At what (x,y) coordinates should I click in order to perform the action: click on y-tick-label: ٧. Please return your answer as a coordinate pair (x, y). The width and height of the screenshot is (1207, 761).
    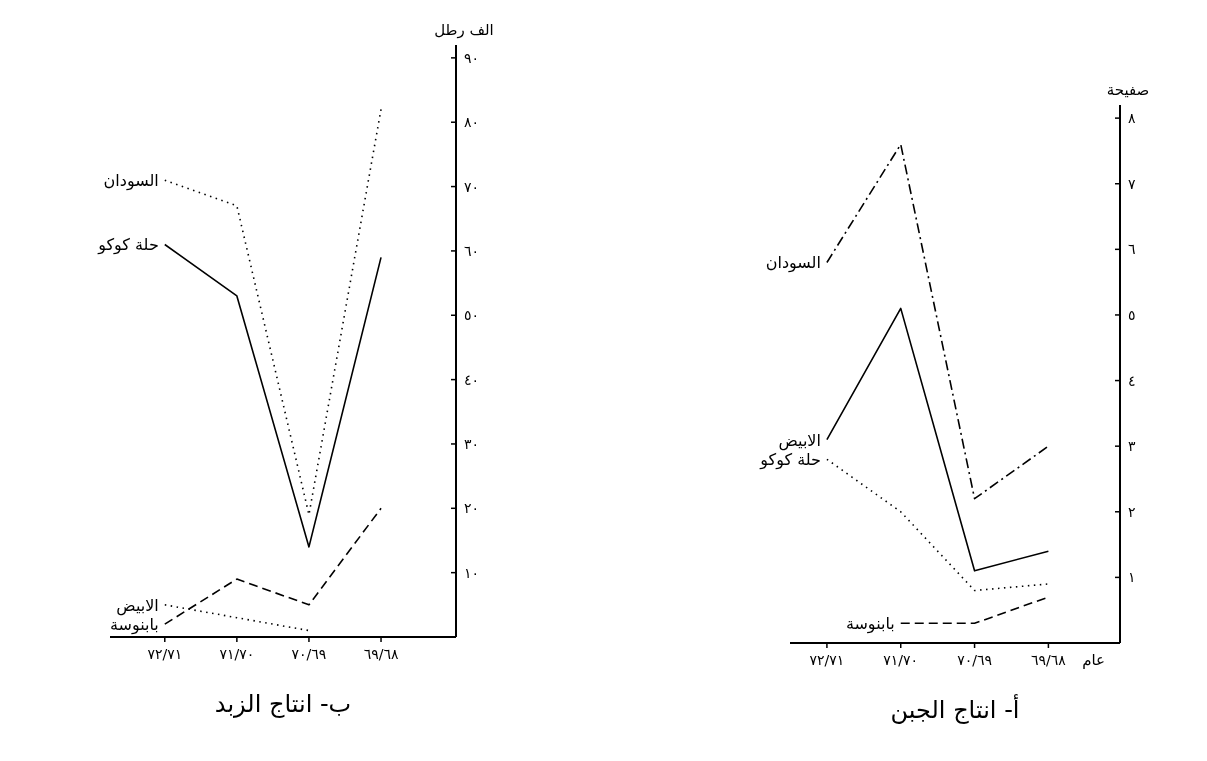
    Looking at the image, I should click on (1132, 183).